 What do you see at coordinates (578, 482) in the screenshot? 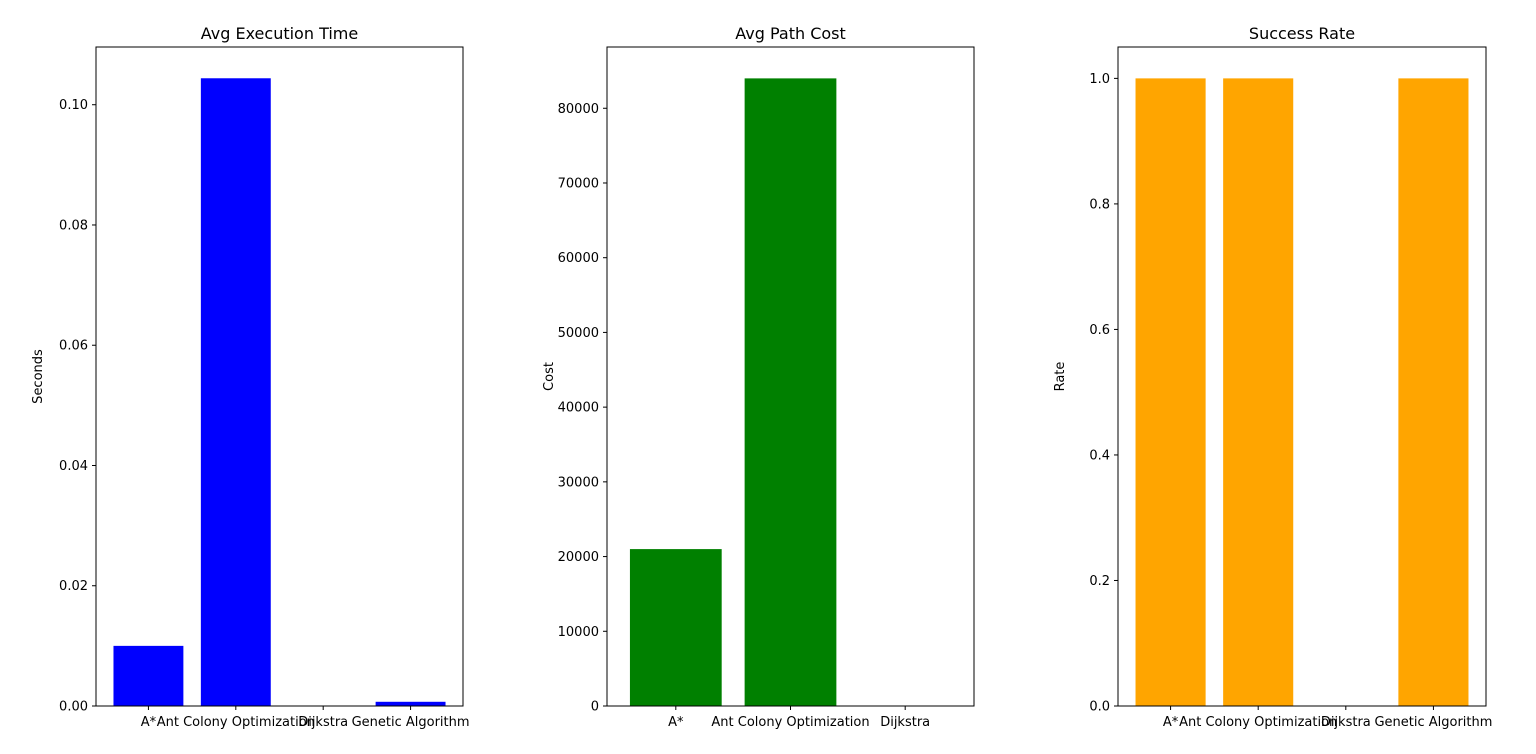
I see `y-tick-label: 30000` at bounding box center [578, 482].